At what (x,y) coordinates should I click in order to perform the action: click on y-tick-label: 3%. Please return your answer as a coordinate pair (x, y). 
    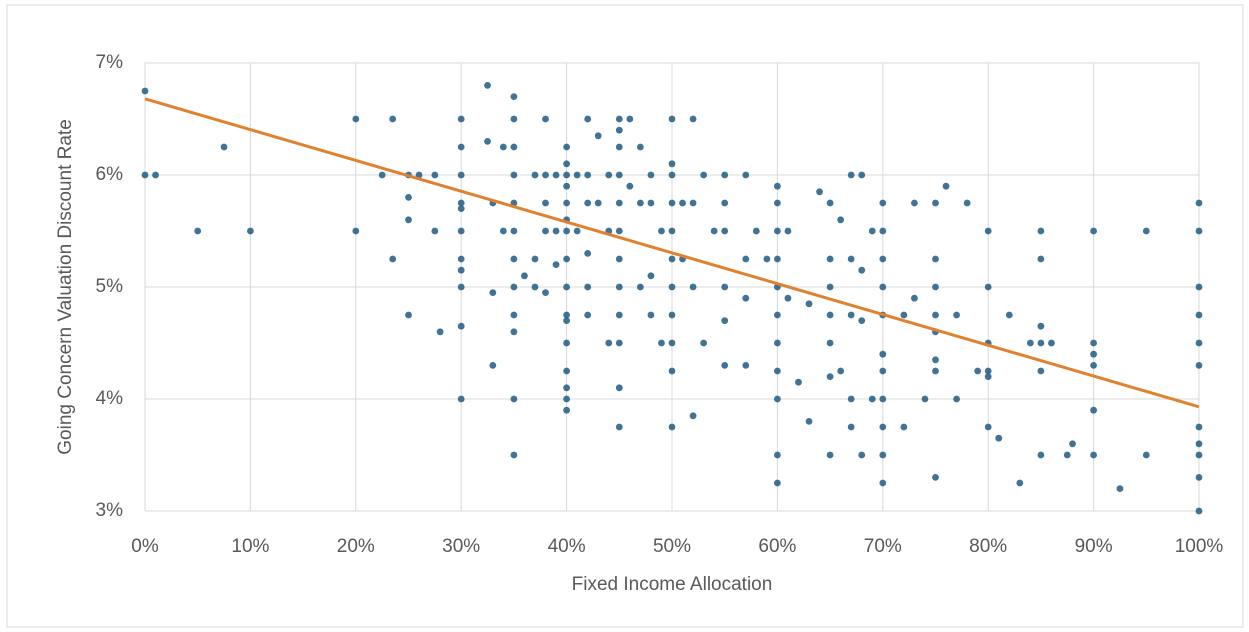
    Looking at the image, I should click on (110, 510).